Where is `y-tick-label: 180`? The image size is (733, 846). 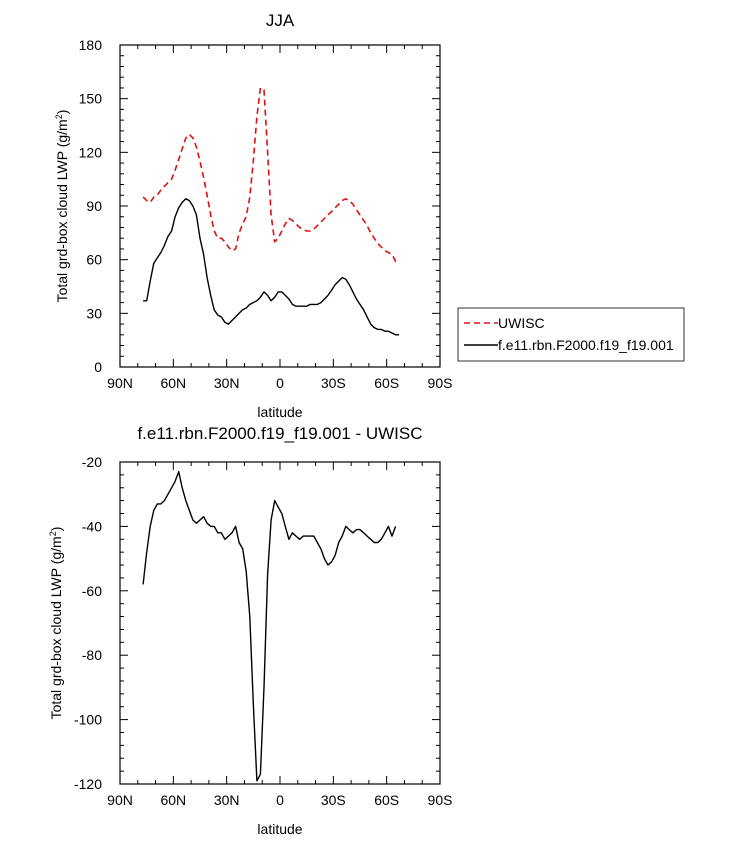 y-tick-label: 180 is located at coordinates (91, 45).